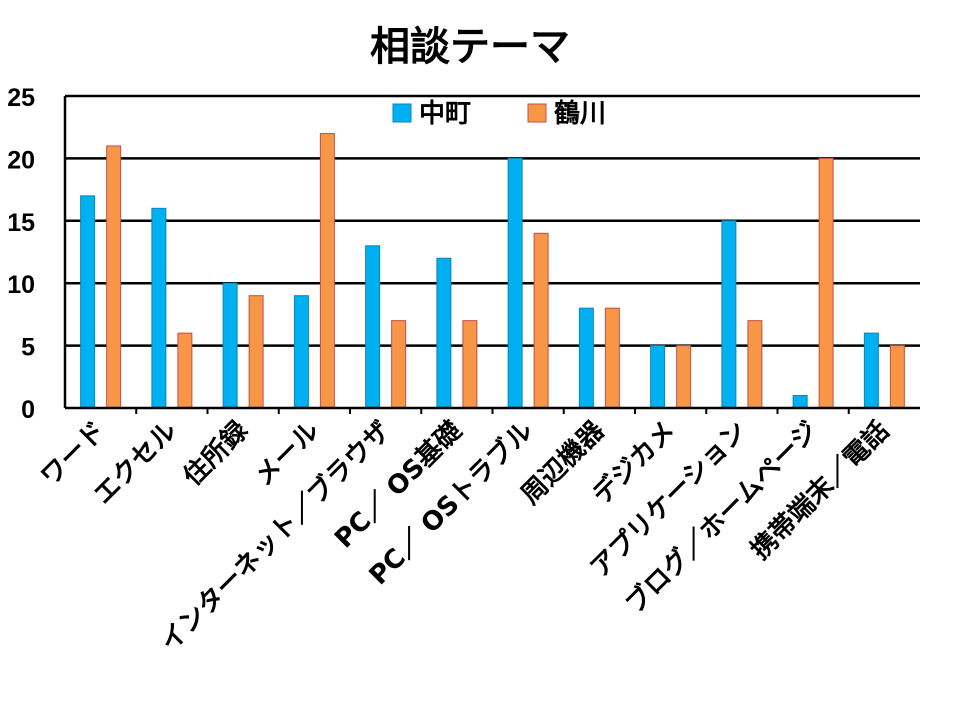 The image size is (960, 705). I want to click on y-tick-label: 20, so click(21, 160).